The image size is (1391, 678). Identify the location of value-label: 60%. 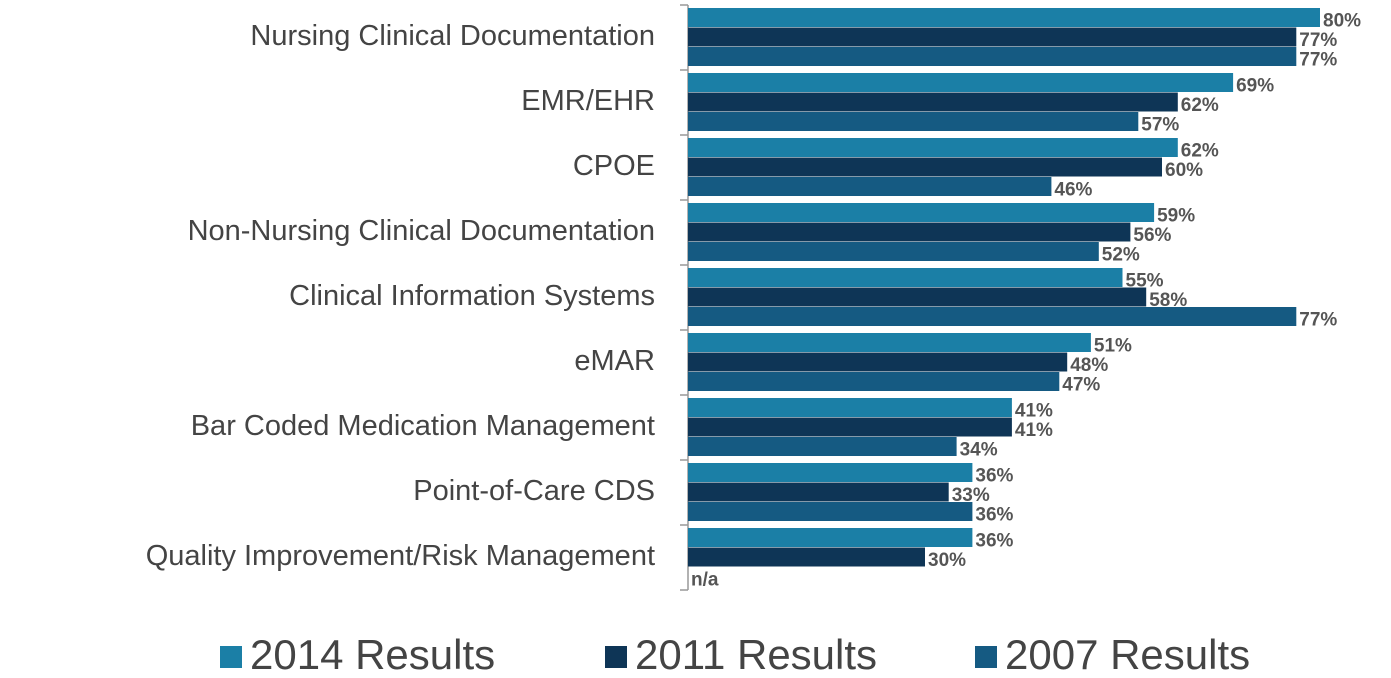
(1184, 170).